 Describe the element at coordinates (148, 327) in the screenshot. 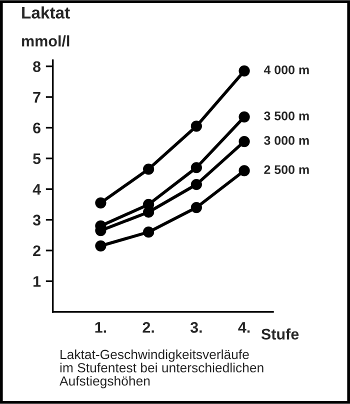

I see `x-tick-label: 2.` at that location.